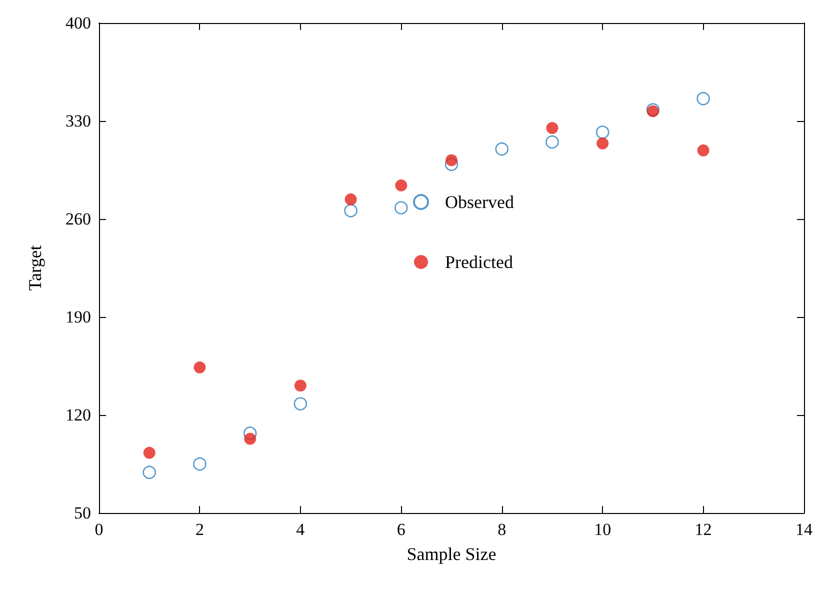 This screenshot has width=831, height=591. I want to click on y-tick-label: 330, so click(78, 121).